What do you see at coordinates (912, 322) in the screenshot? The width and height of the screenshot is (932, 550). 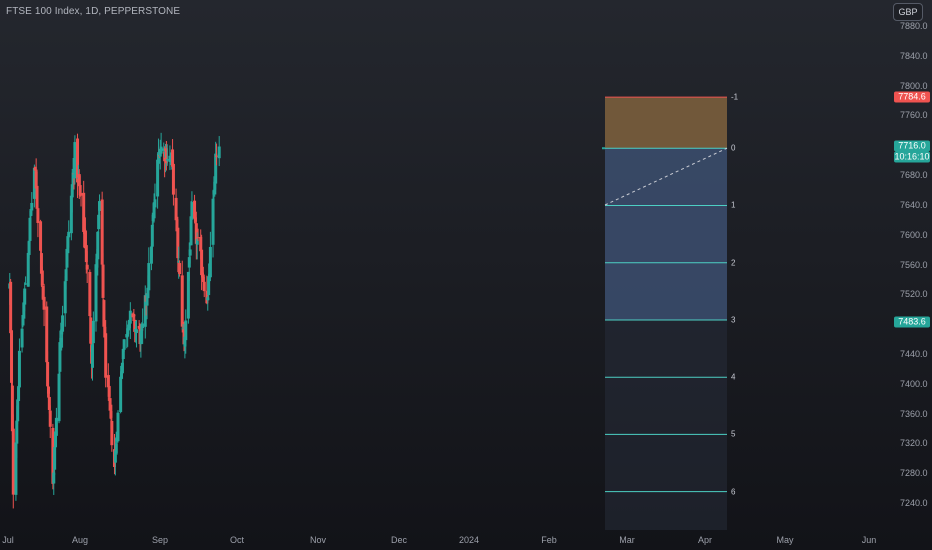 I see `level-price-label: 7483.6` at bounding box center [912, 322].